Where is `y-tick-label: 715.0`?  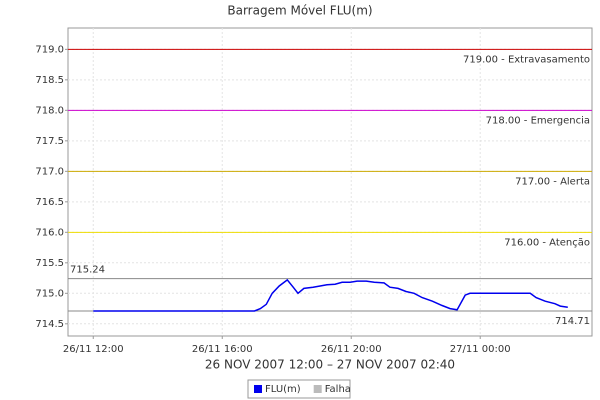
y-tick-label: 715.0 is located at coordinates (49, 293).